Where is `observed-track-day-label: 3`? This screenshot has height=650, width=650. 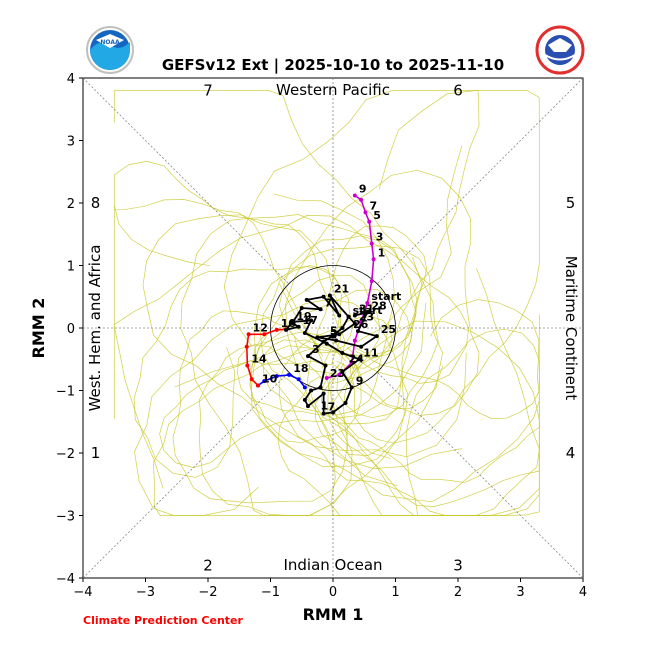 observed-track-day-label: 3 is located at coordinates (316, 349).